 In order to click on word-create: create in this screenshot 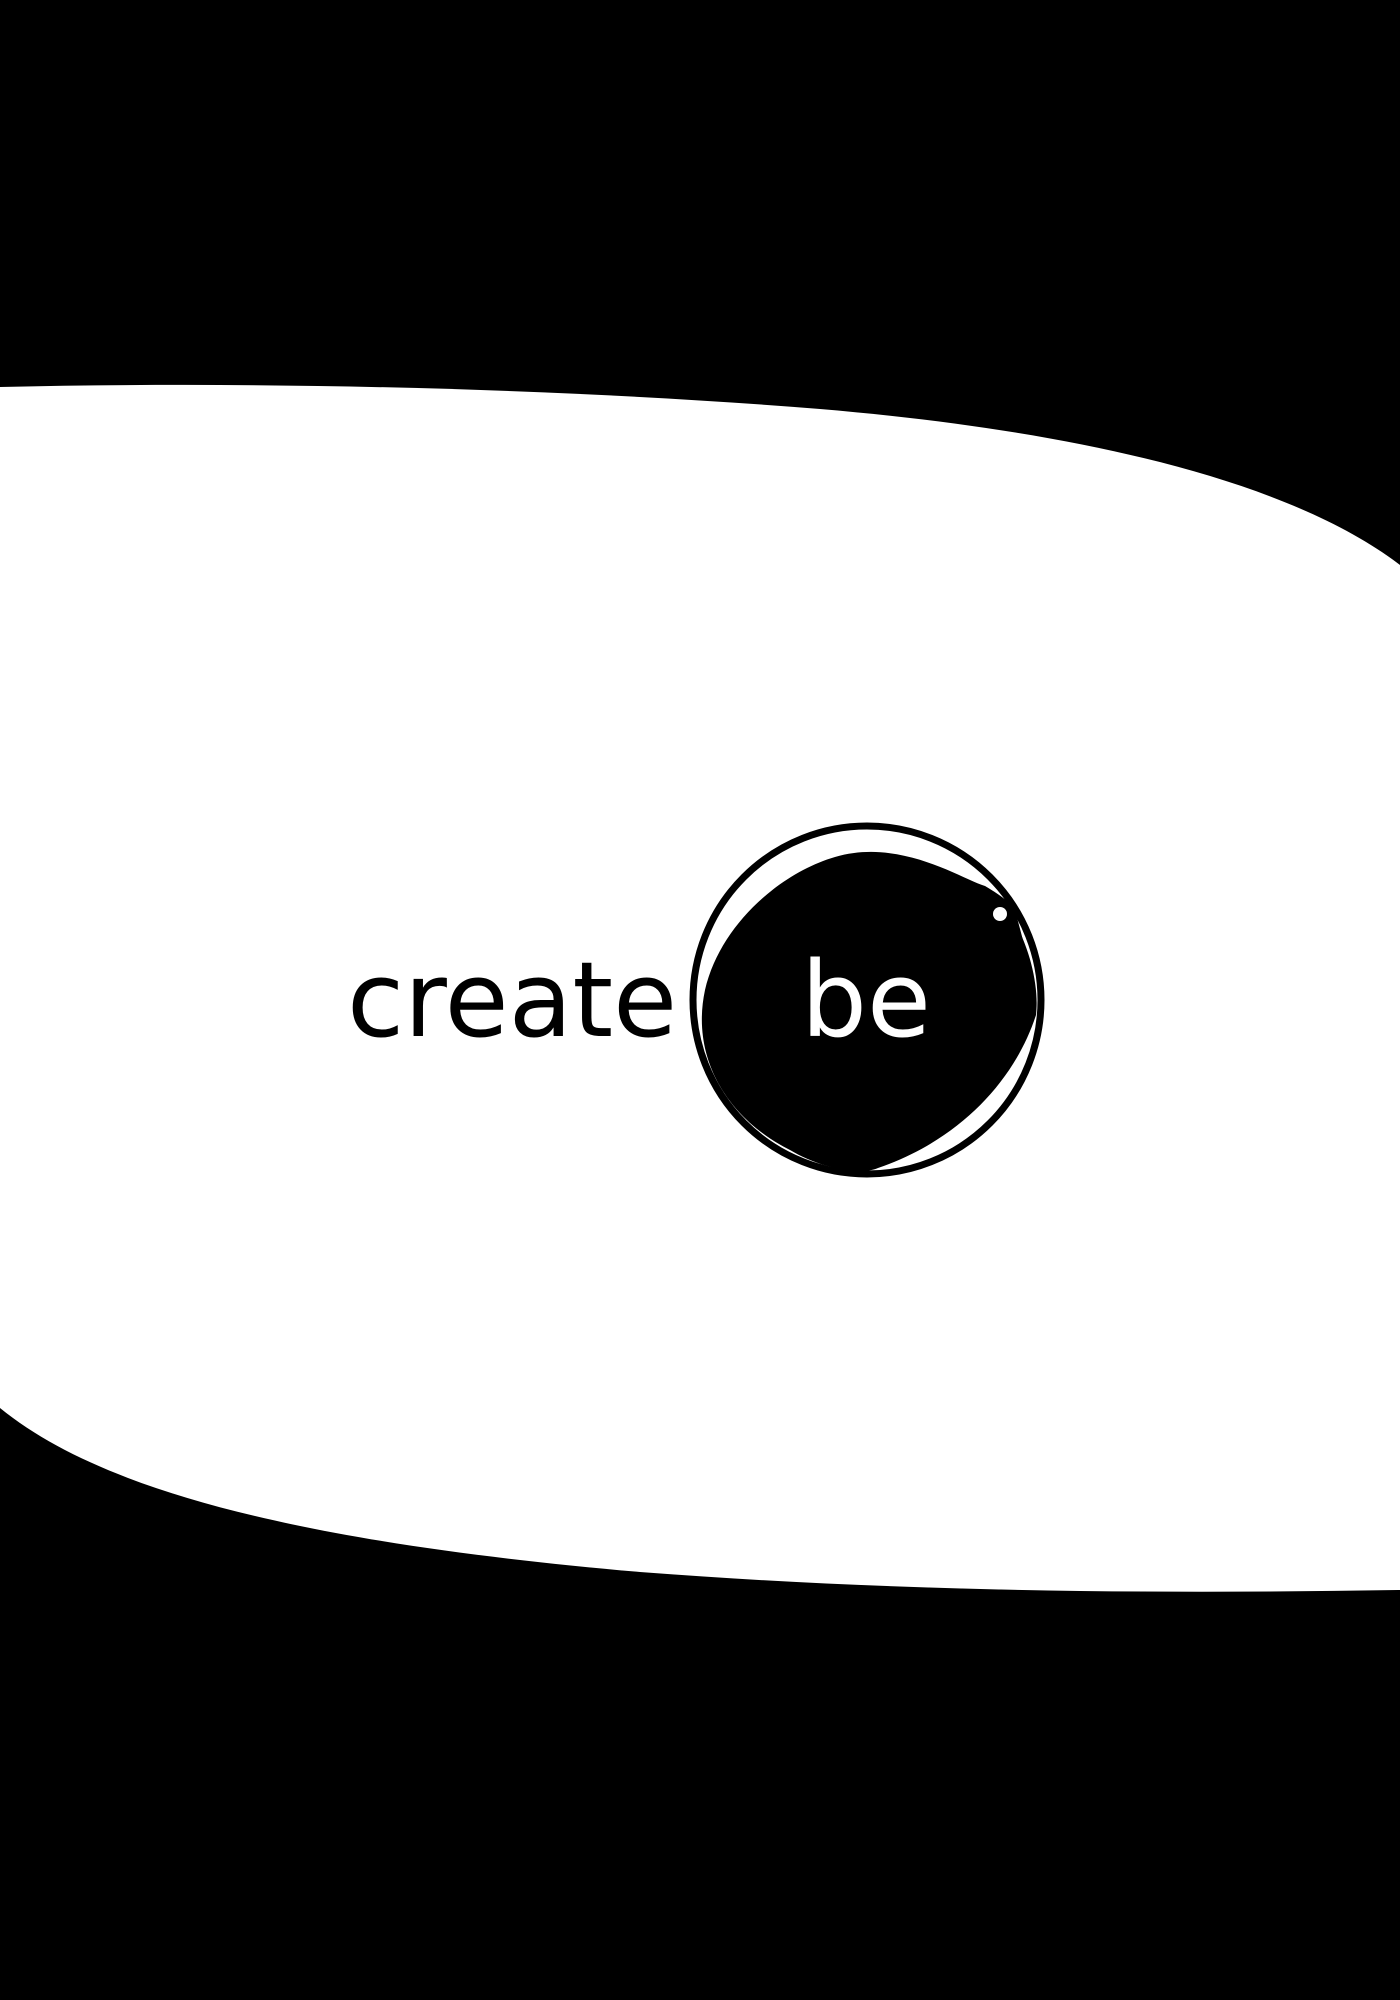, I will do `click(512, 1000)`.